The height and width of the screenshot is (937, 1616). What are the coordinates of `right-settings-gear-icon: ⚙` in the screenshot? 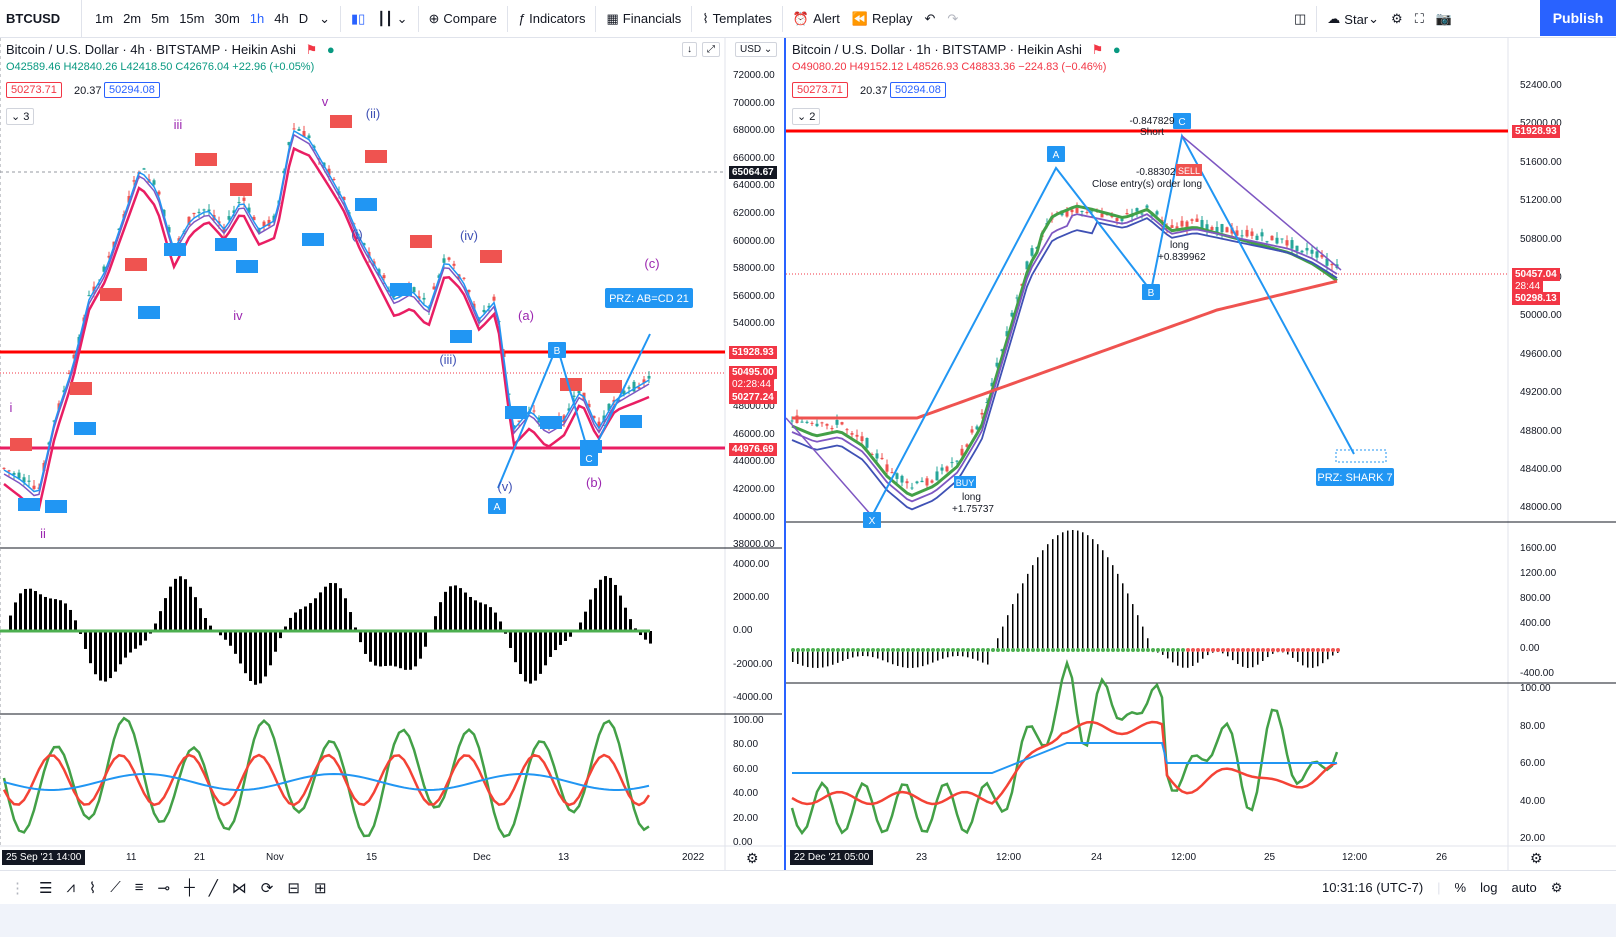 It's located at (1536, 858).